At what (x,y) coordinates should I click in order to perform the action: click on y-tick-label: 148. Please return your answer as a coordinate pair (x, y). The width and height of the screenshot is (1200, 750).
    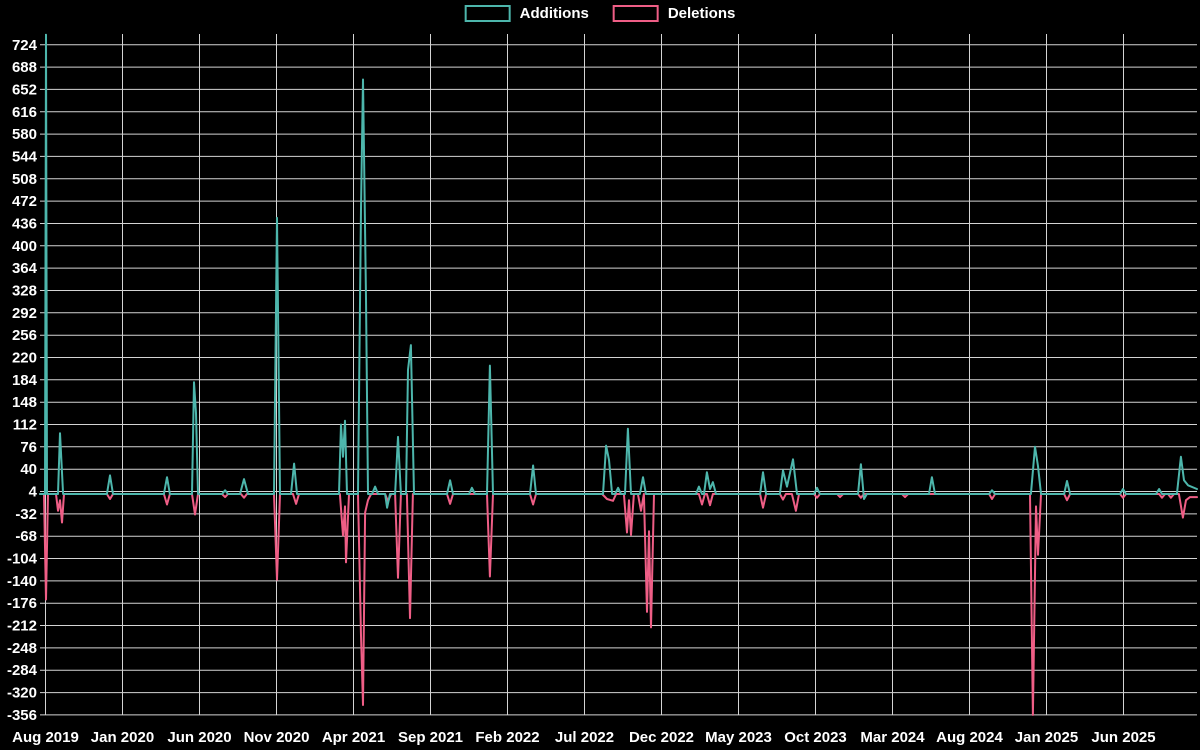
    Looking at the image, I should click on (24, 402).